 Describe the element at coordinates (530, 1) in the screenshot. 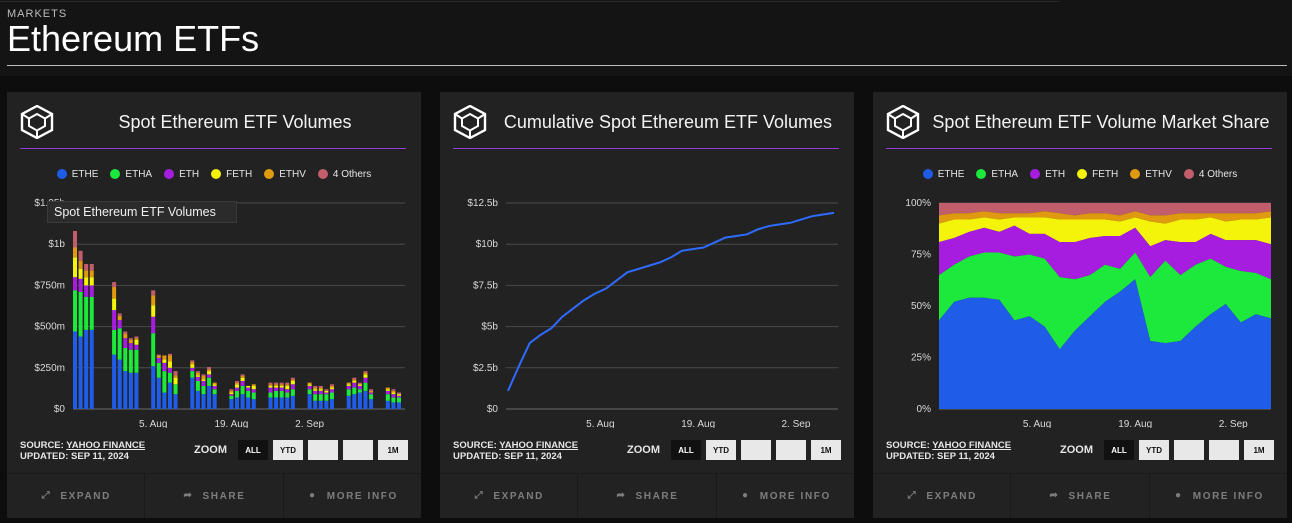

I see `header-top-line` at that location.